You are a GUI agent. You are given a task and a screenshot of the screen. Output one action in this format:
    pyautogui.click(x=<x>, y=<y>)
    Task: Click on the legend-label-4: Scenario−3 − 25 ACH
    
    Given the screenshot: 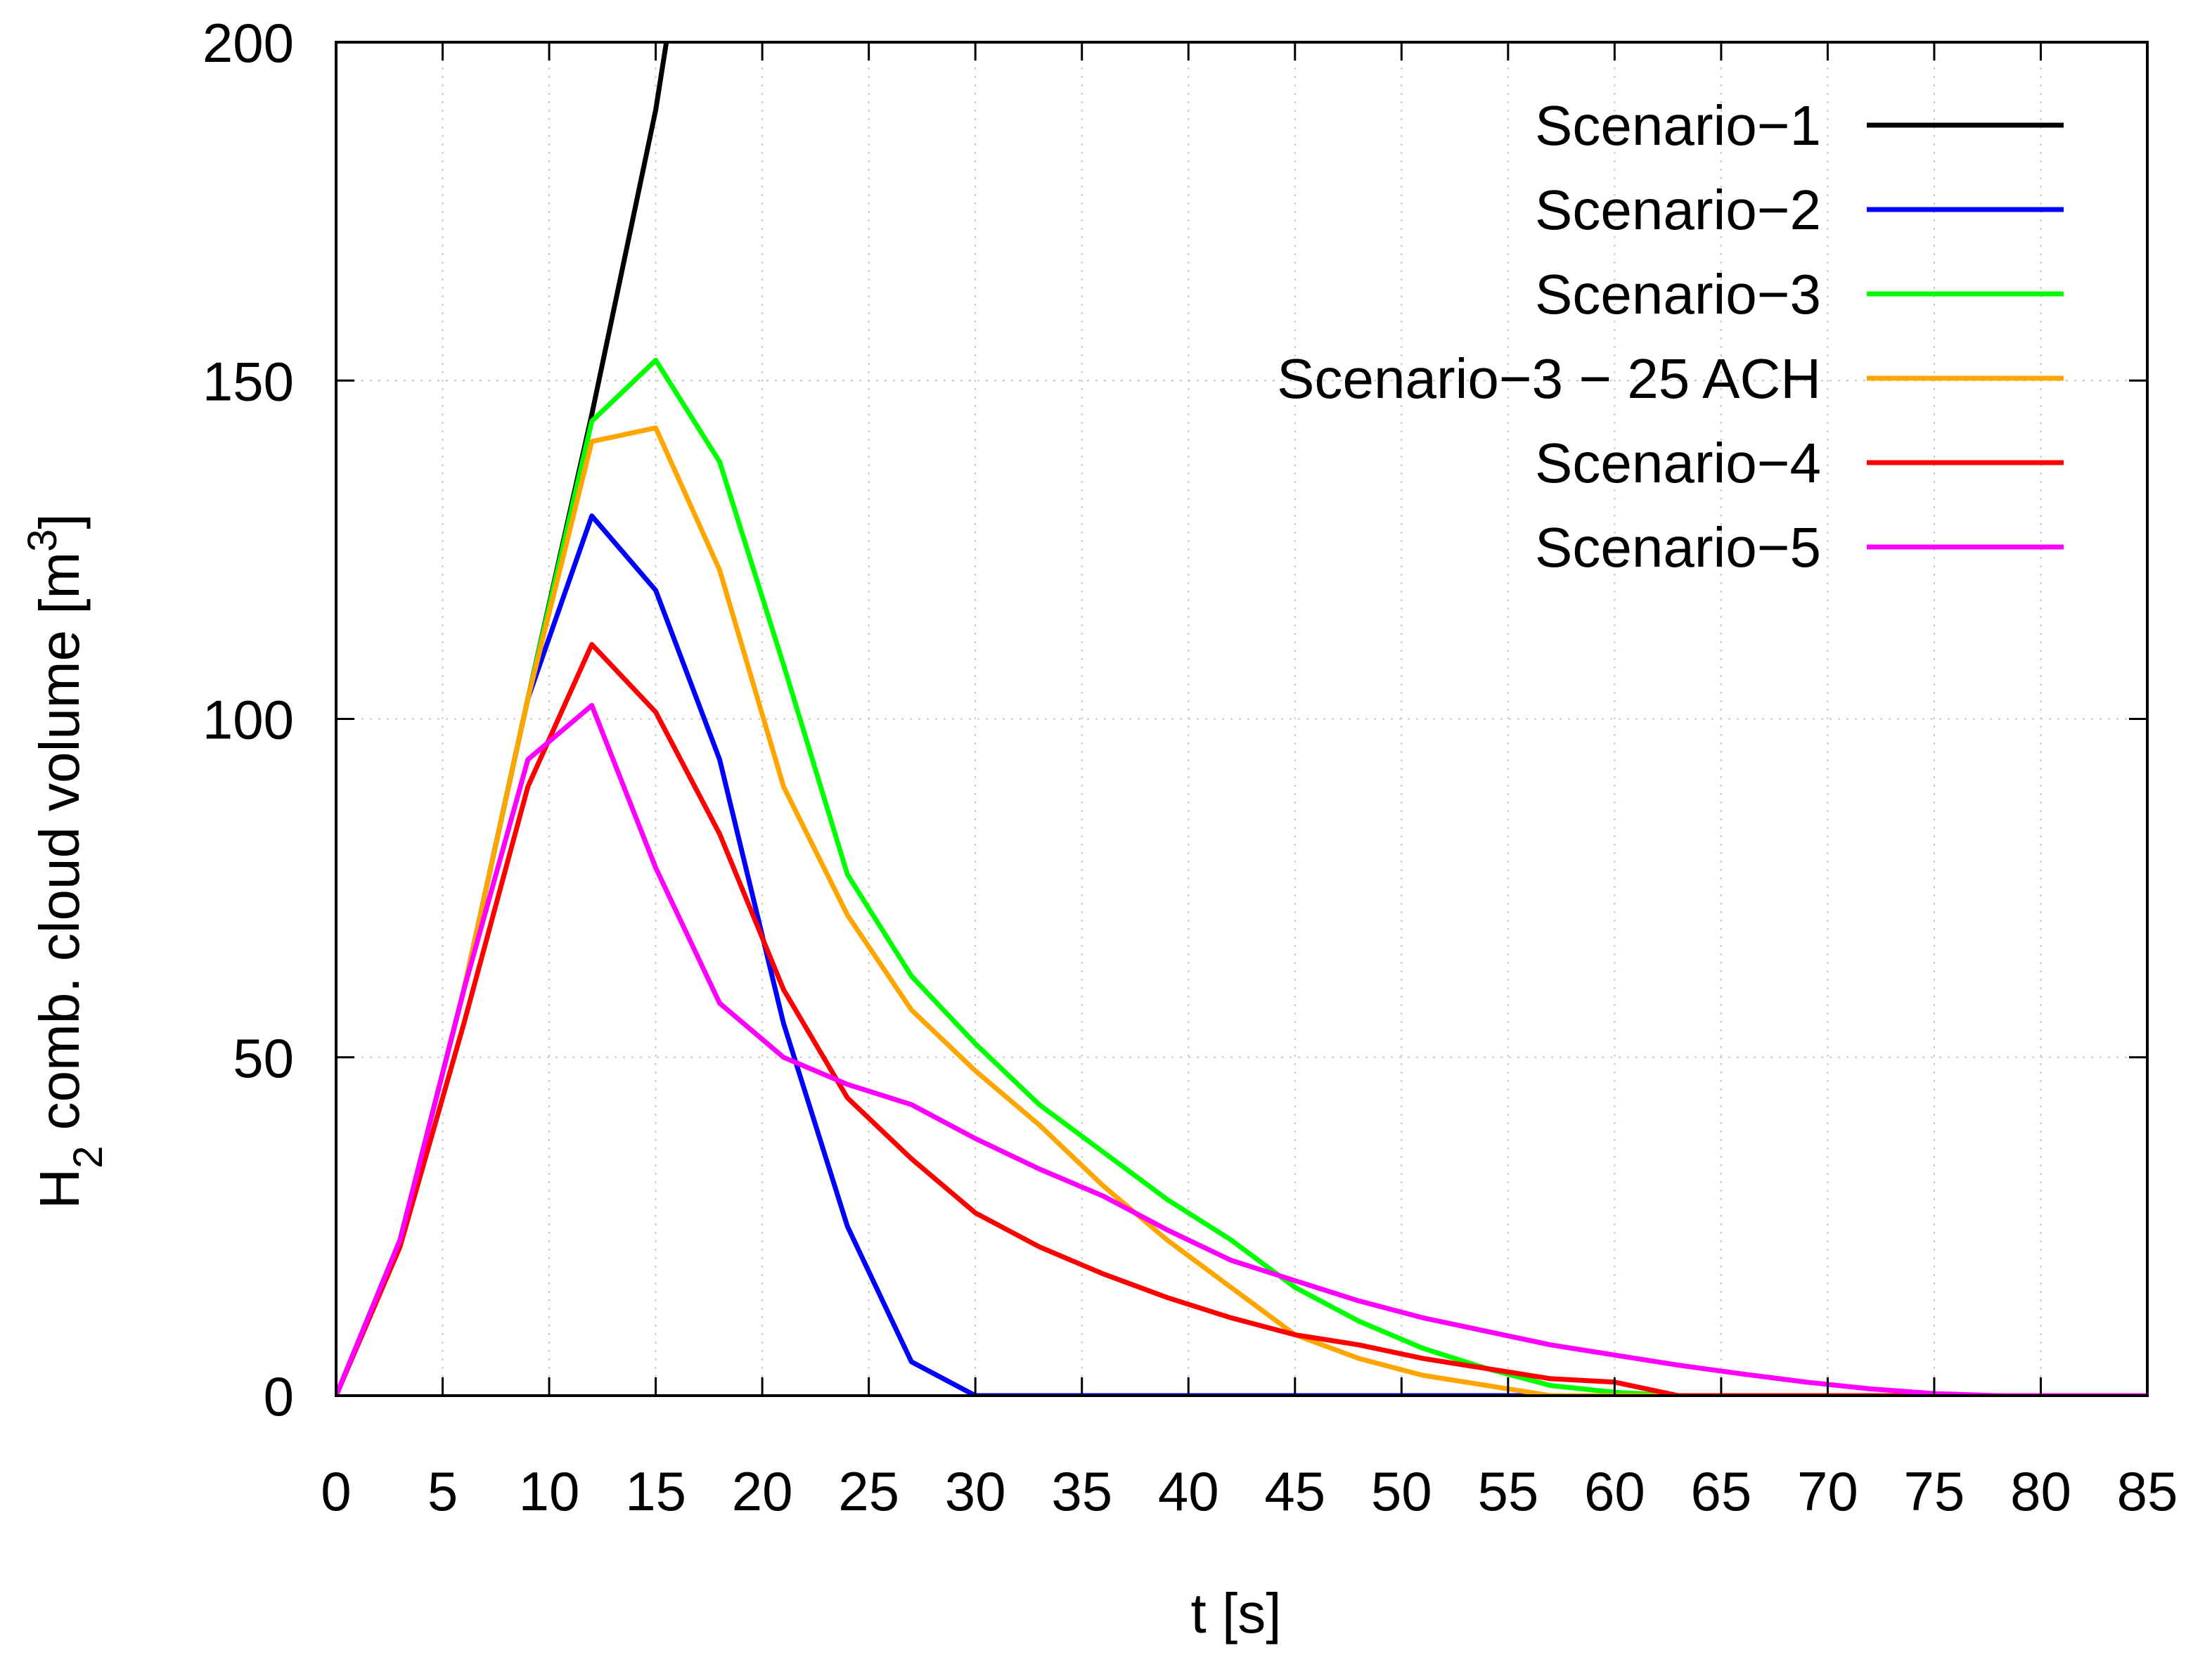 What is the action you would take?
    pyautogui.click(x=1549, y=379)
    